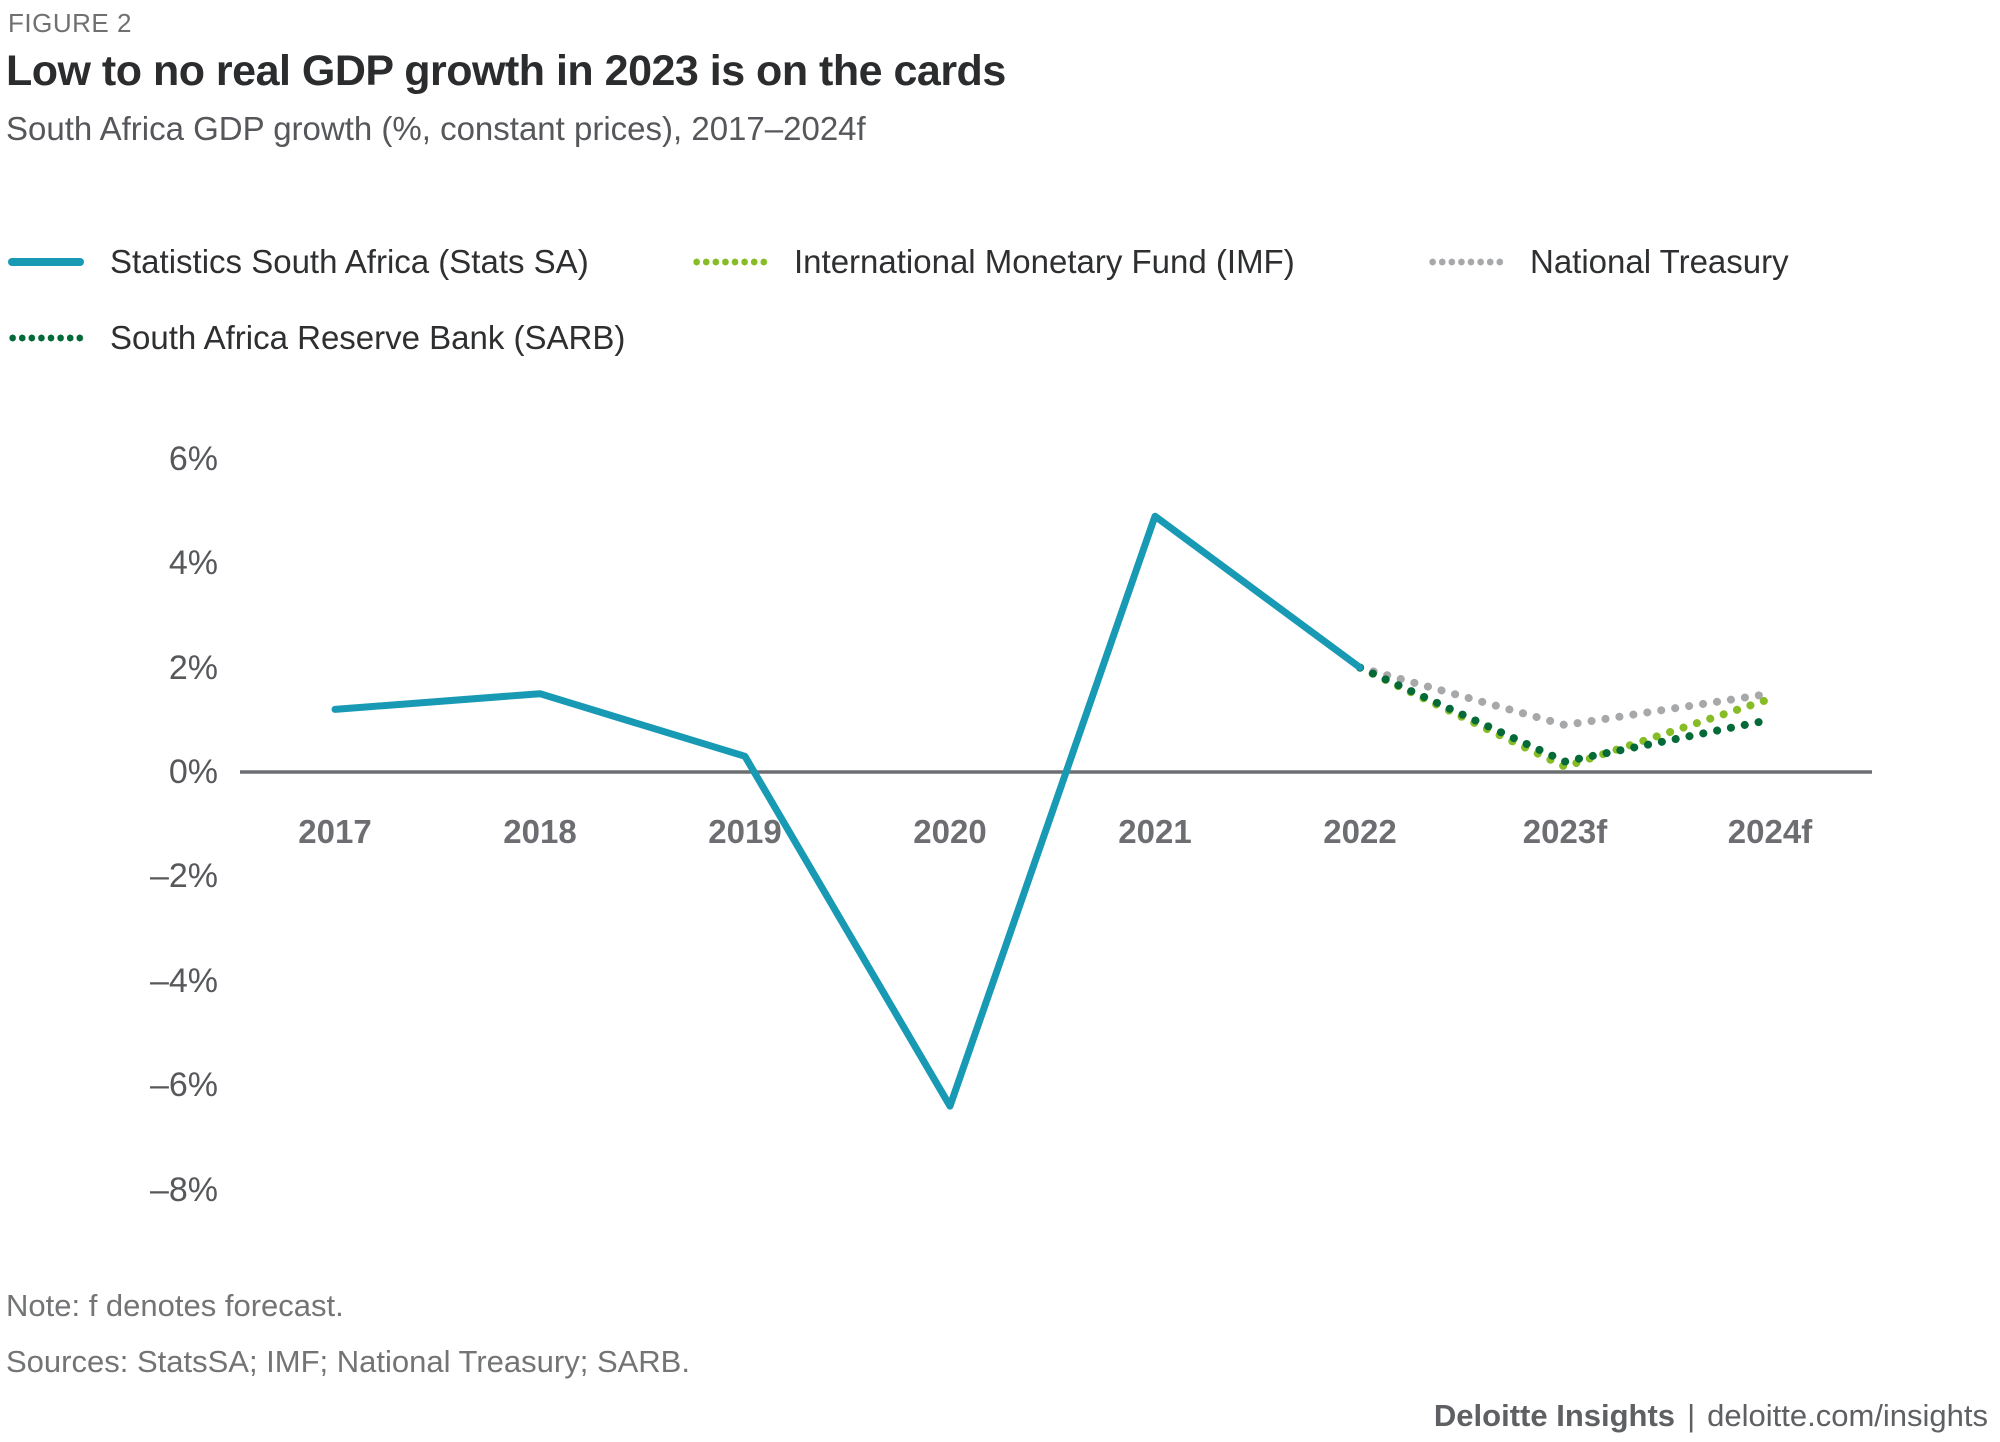 This screenshot has height=1442, width=2000. I want to click on legend-item-national-treasury: National Treasury, so click(1608, 262).